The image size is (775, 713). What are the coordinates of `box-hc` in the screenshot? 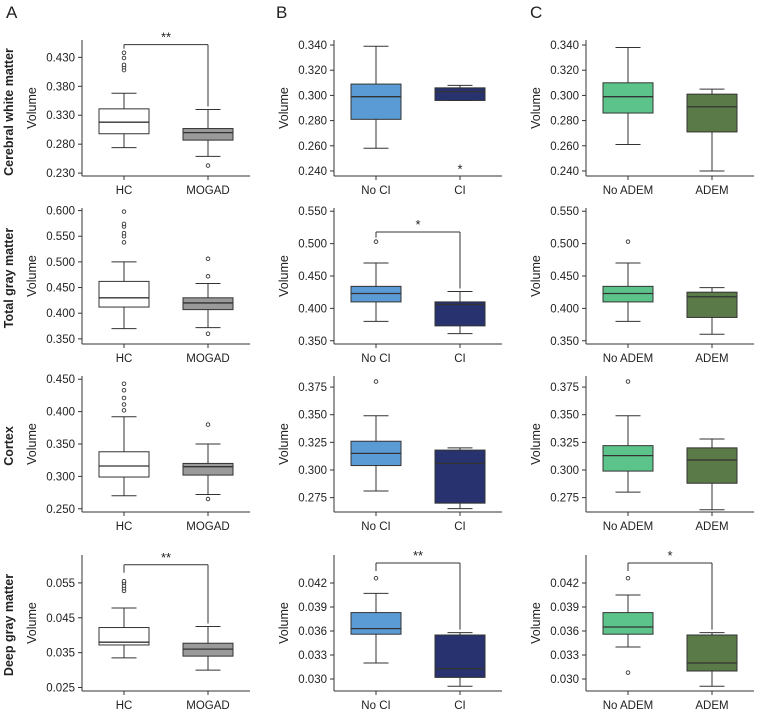 It's located at (124, 618).